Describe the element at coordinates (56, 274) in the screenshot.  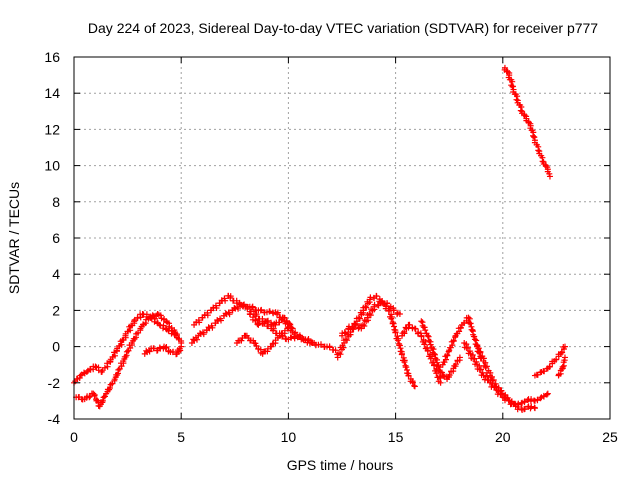
I see `y-tick-label: 4` at that location.